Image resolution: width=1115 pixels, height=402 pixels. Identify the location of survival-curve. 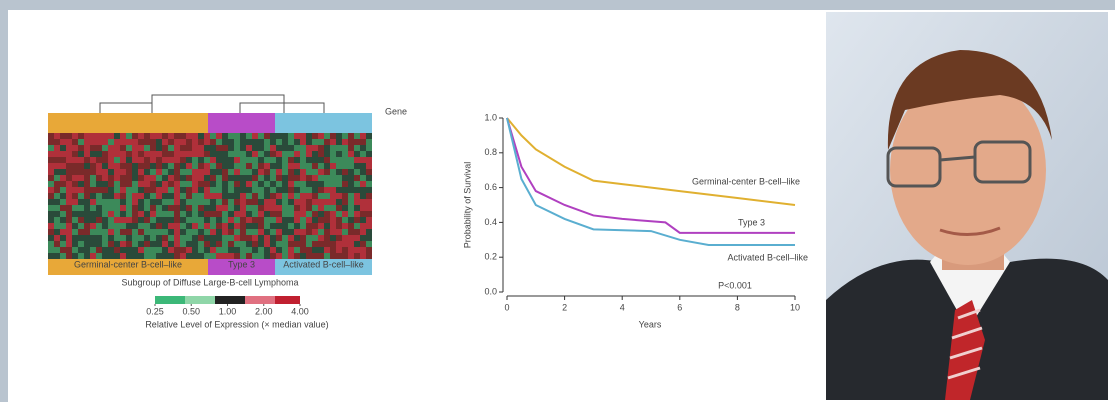
(650, 182).